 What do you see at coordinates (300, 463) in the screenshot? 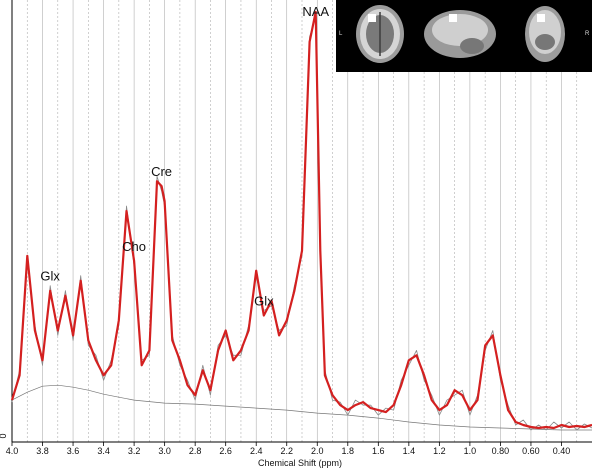
I see `x-axis-title: Chemical Shift (ppm)` at bounding box center [300, 463].